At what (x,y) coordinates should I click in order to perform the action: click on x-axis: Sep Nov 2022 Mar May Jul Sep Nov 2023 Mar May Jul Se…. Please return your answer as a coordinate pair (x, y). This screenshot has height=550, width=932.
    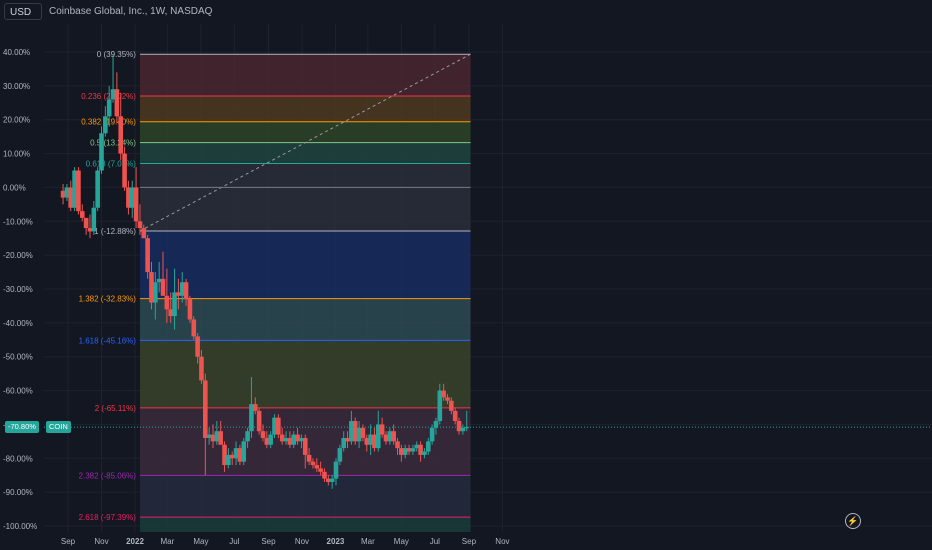
    Looking at the image, I should click on (466, 541).